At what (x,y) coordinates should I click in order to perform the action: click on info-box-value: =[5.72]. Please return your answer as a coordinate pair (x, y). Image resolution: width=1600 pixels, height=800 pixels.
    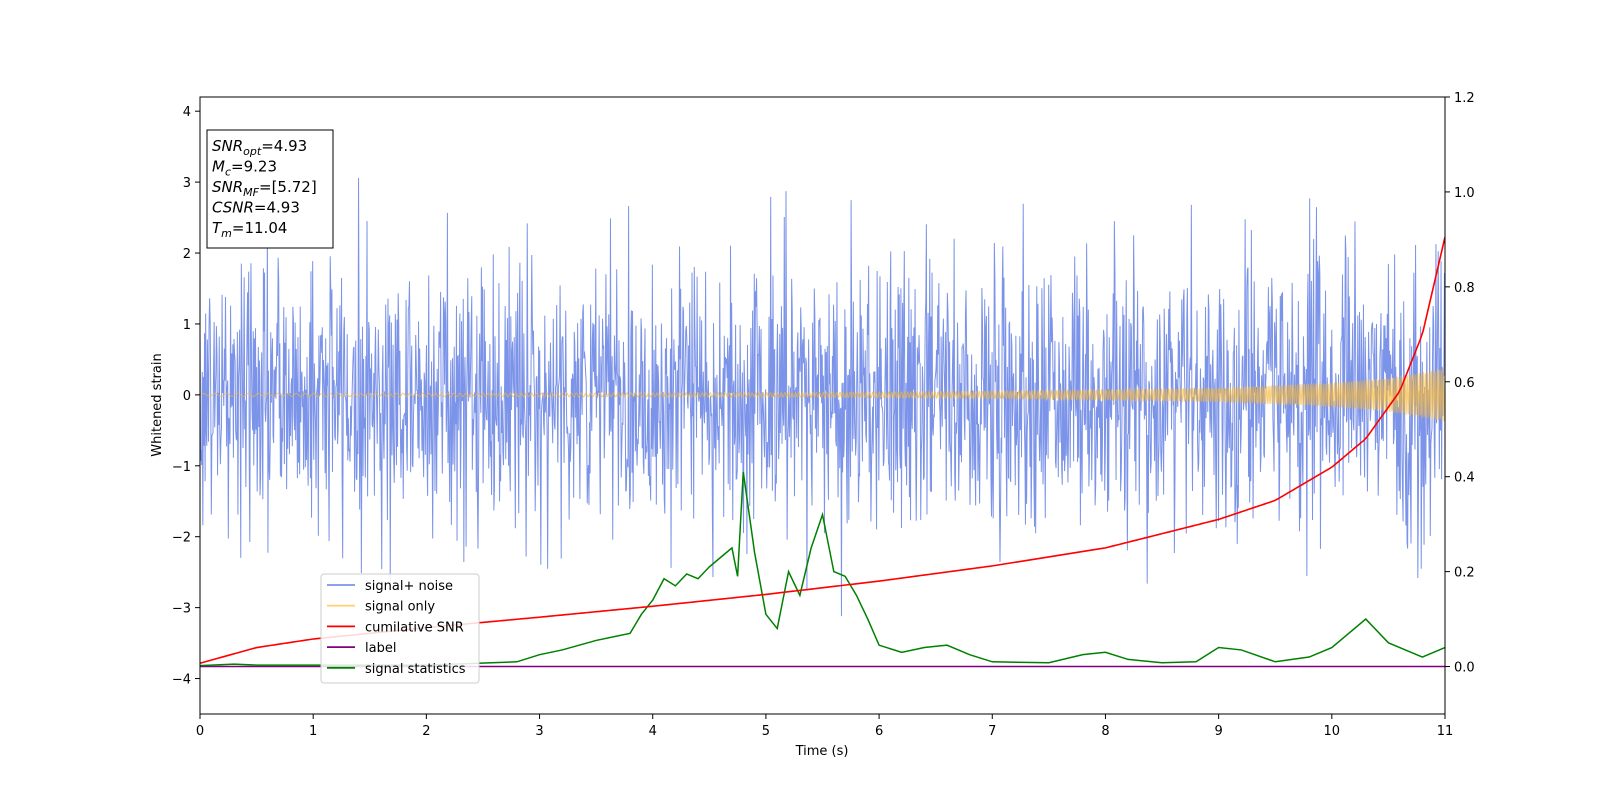
    Looking at the image, I should click on (288, 187).